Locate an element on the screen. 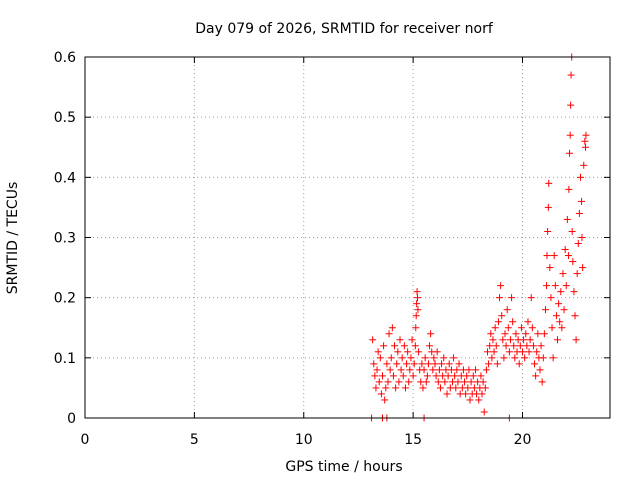 The image size is (640, 480). y-axis-label: SRMTID / TECUs is located at coordinates (13, 238).